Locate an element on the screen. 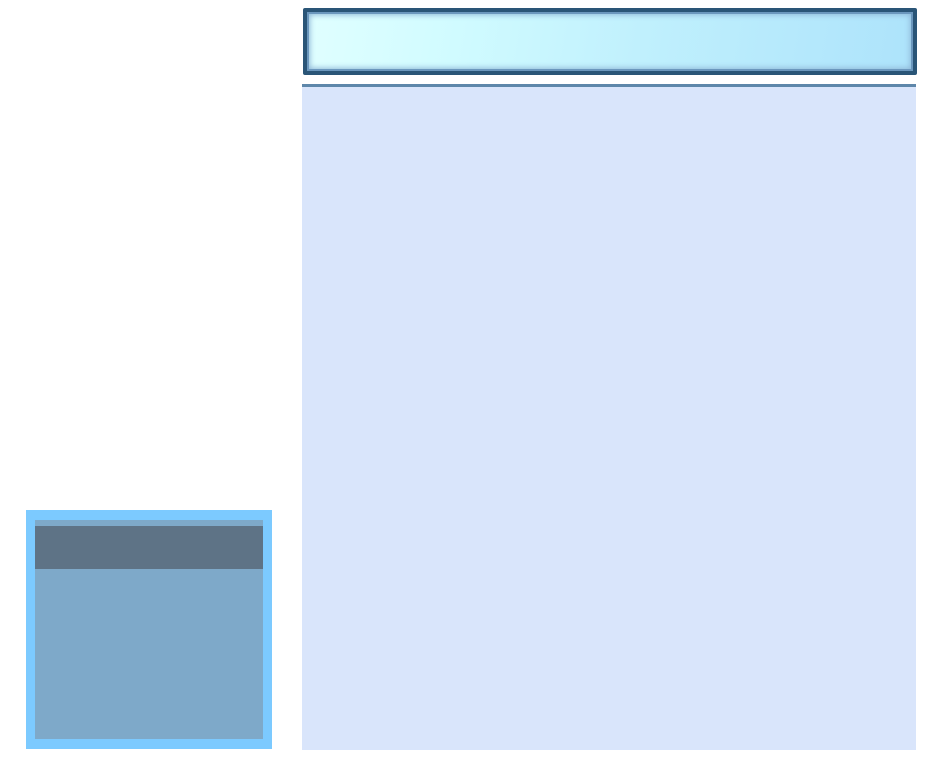 This screenshot has width=941, height=778. side-panel-body is located at coordinates (149, 629).